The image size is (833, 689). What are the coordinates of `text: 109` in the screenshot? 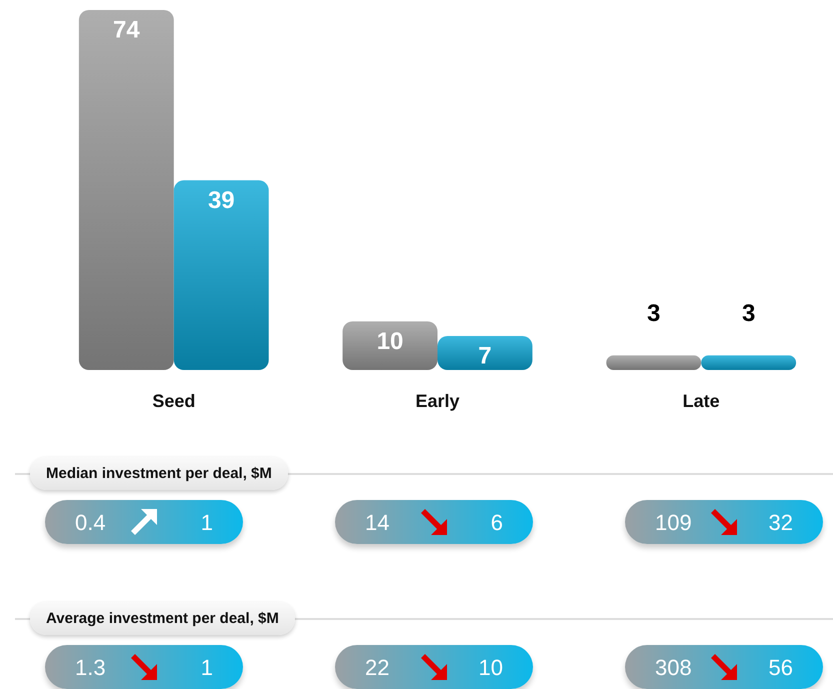 It's located at (673, 523).